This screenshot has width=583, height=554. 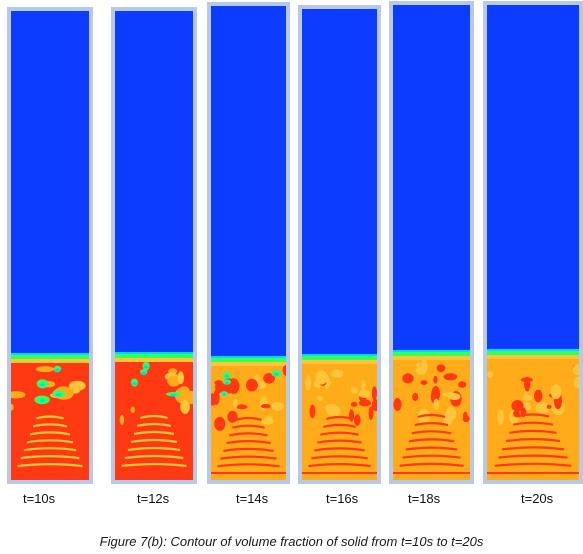 I want to click on contour-panel-t-14s, so click(x=248, y=243).